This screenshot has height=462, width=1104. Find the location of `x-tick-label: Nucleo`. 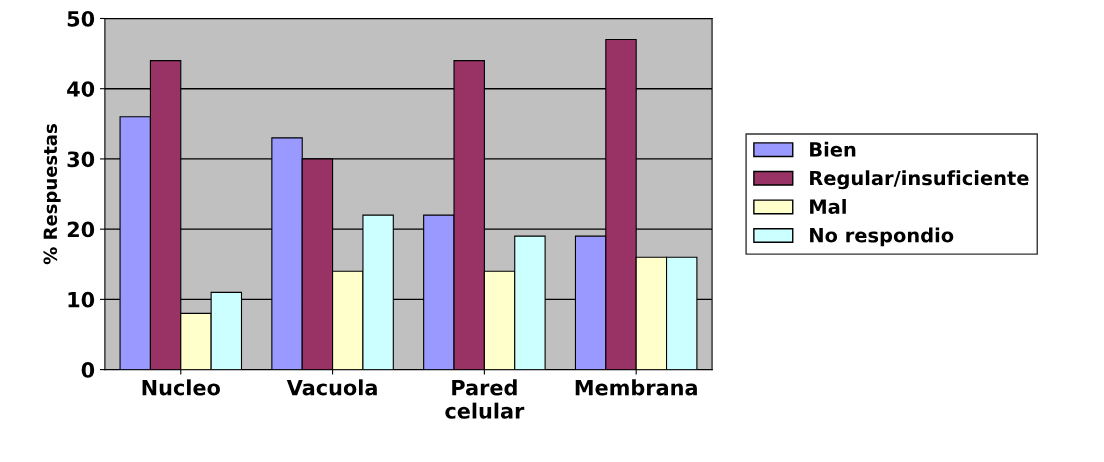

x-tick-label: Nucleo is located at coordinates (181, 387).